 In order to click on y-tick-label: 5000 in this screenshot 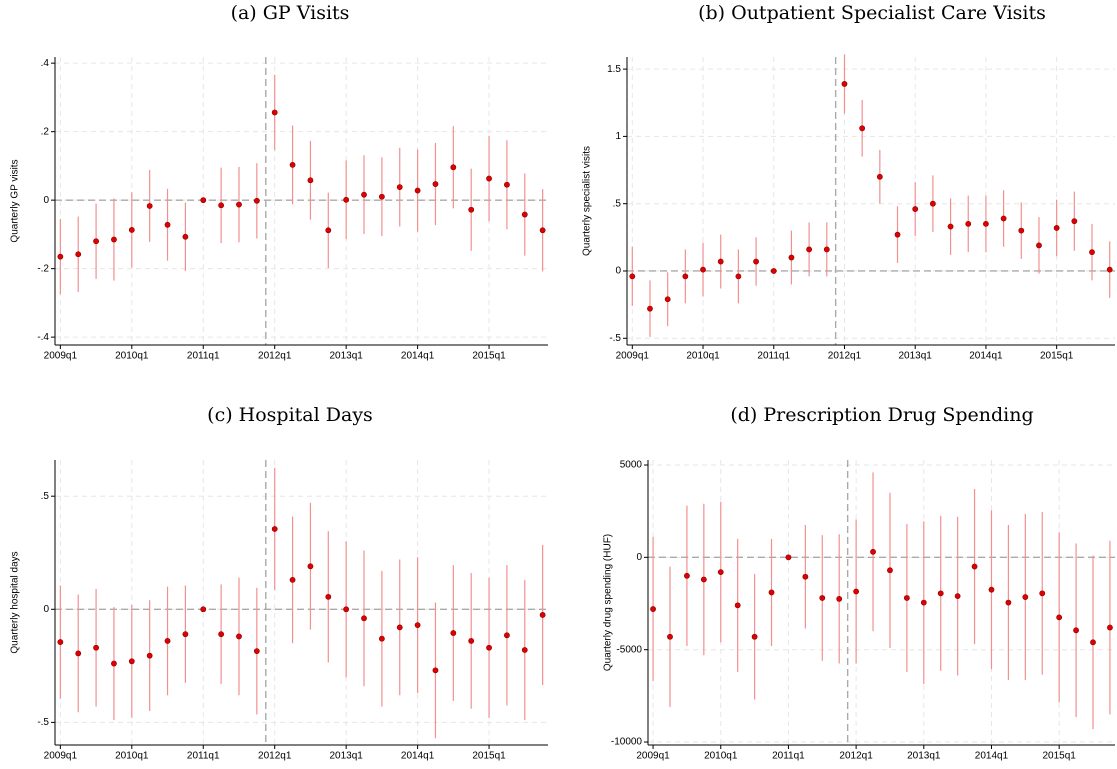, I will do `click(631, 465)`.